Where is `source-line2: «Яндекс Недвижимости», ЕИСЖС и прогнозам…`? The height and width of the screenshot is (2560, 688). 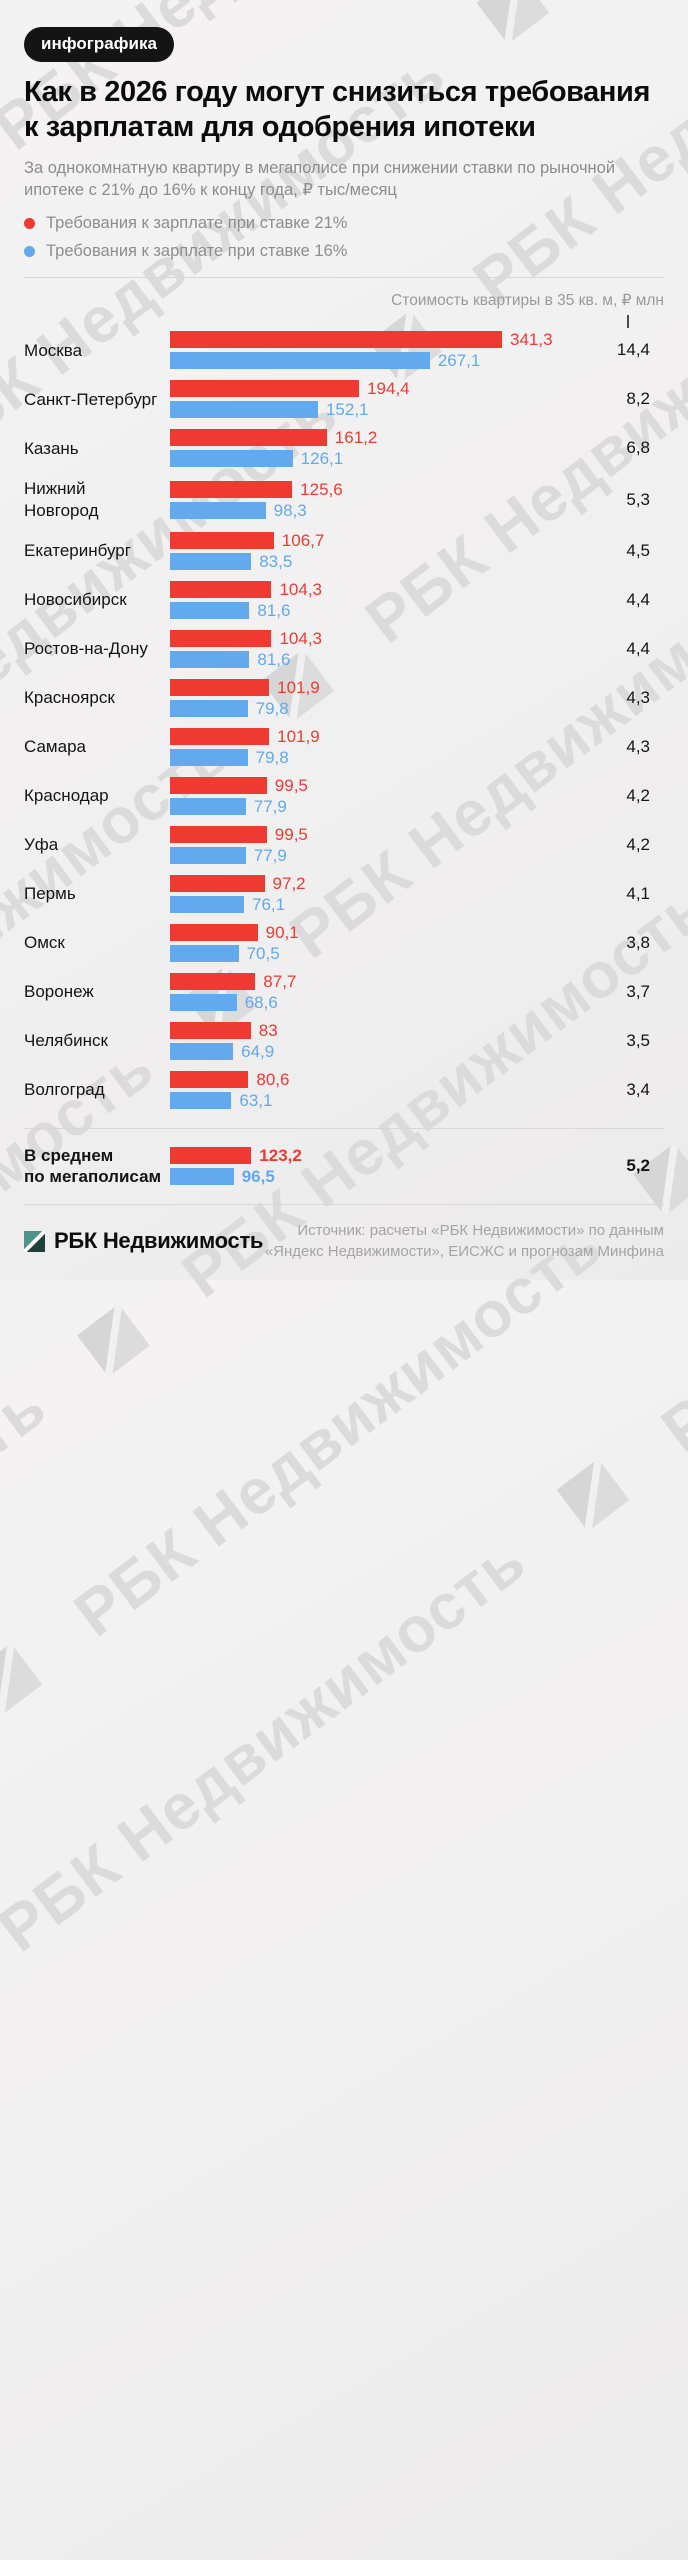 source-line2: «Яндекс Недвижимости», ЕИСЖС и прогнозам… is located at coordinates (464, 1252).